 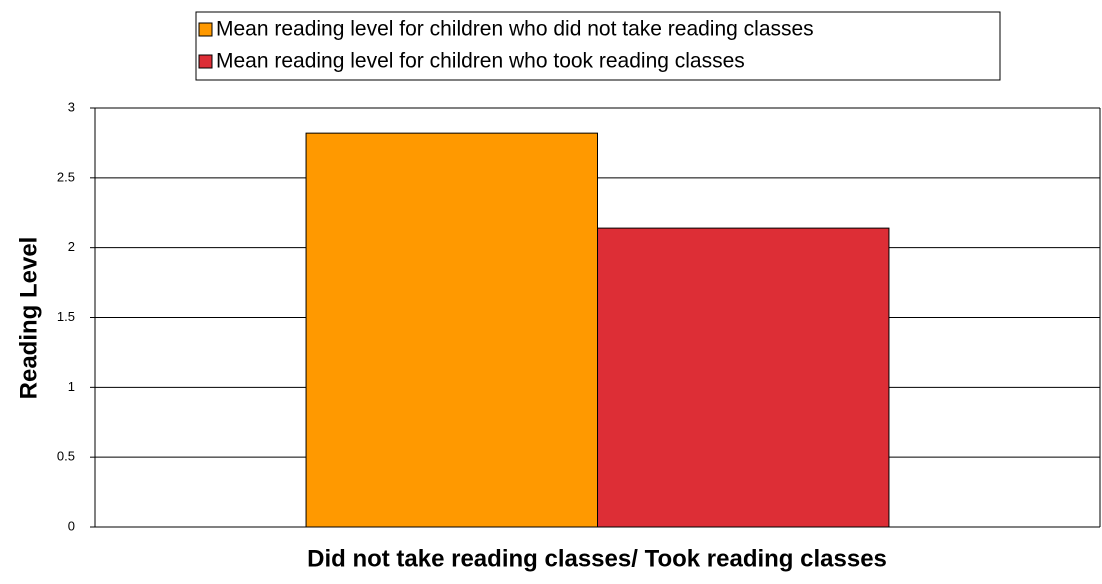 What do you see at coordinates (743, 377) in the screenshot?
I see `bar` at bounding box center [743, 377].